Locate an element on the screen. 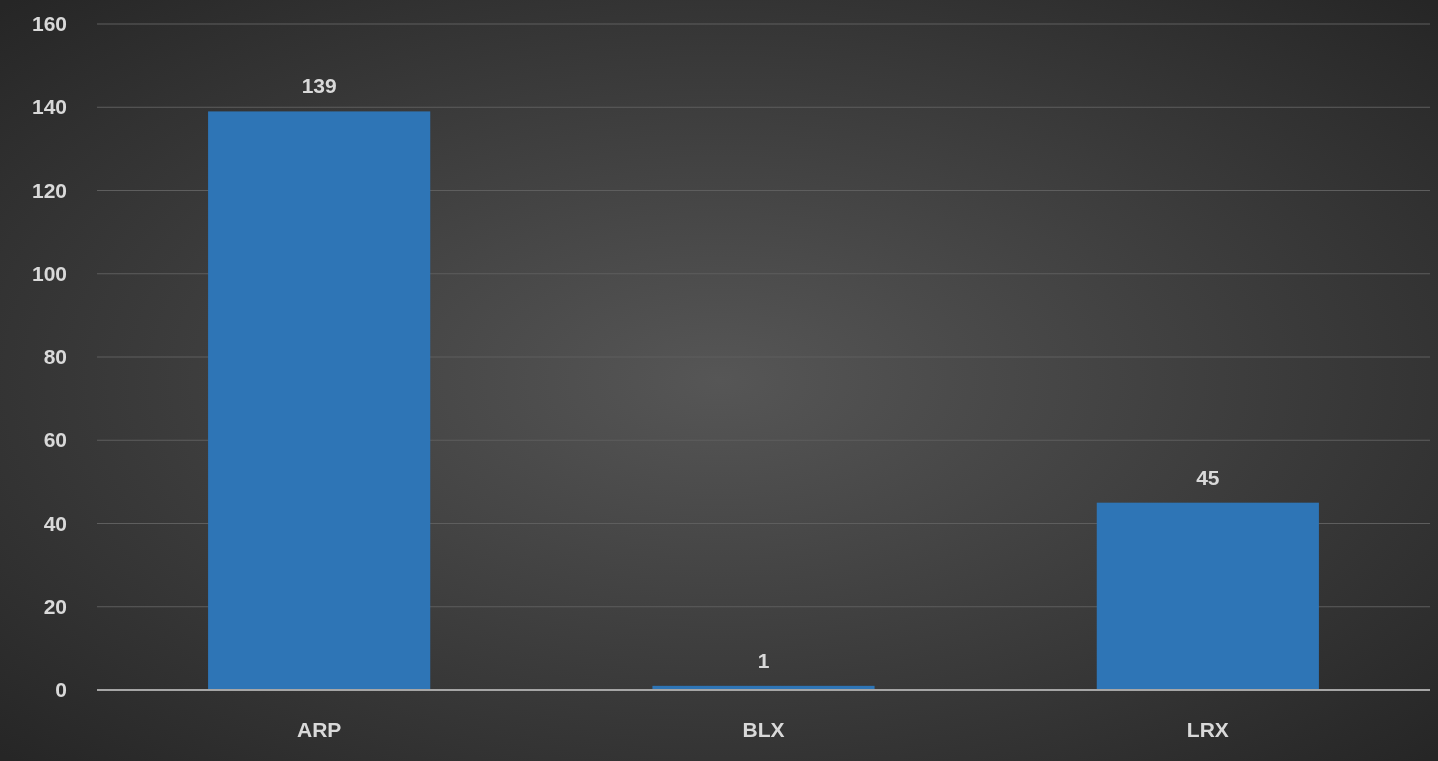  y-tick-label: 120 is located at coordinates (49, 190).